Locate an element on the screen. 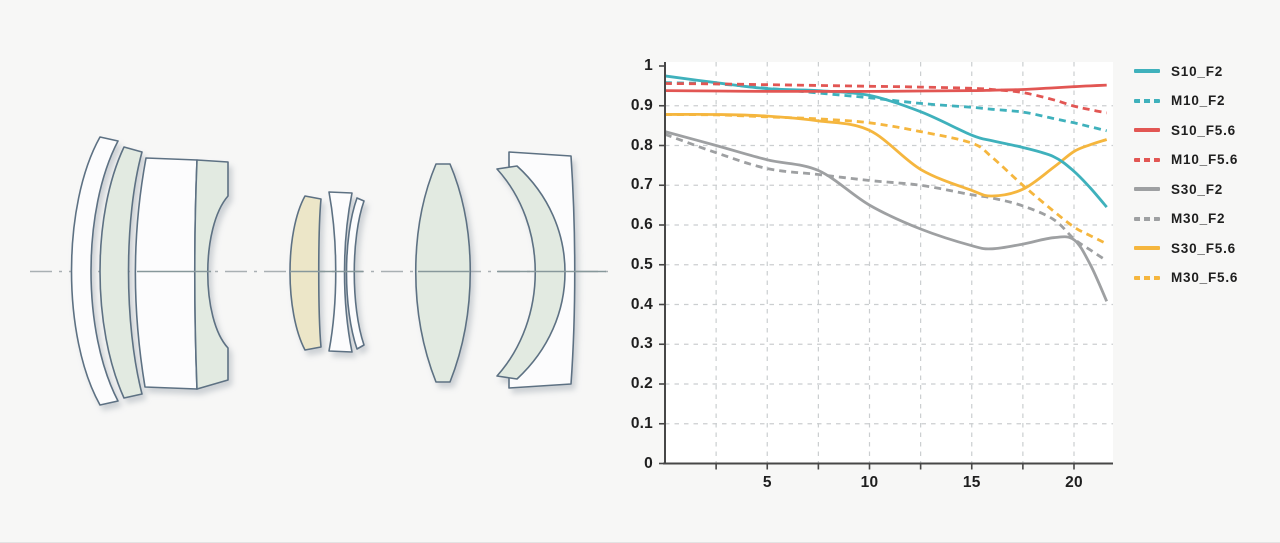  legend-item-m10-f56: M10_F5.6 is located at coordinates (1186, 160).